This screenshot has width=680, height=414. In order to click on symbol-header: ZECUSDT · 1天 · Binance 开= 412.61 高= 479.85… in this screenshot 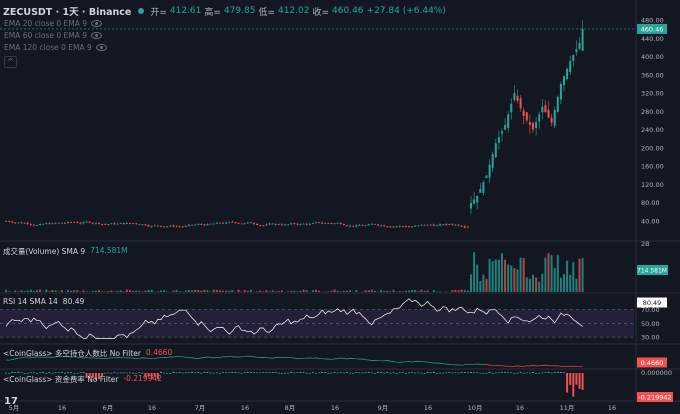, I will do `click(224, 11)`.